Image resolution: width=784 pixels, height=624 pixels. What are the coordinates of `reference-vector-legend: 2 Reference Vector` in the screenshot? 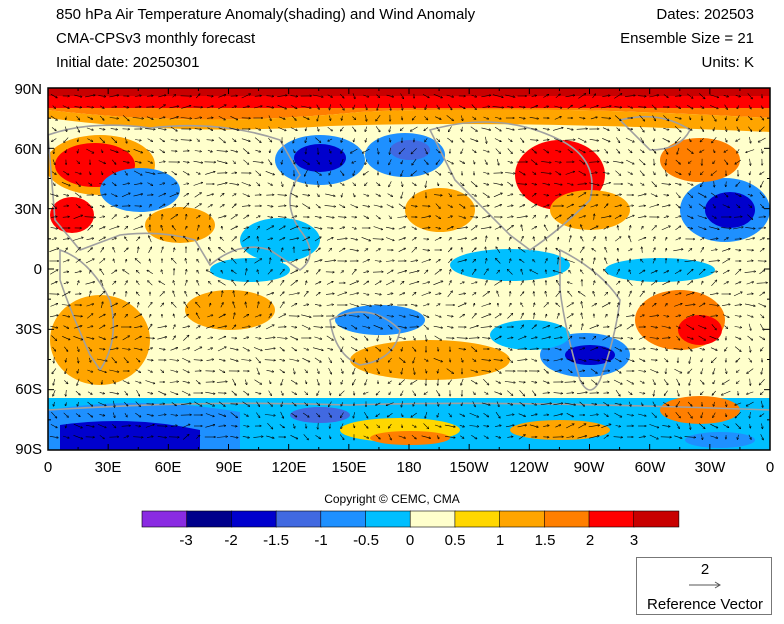 It's located at (704, 586).